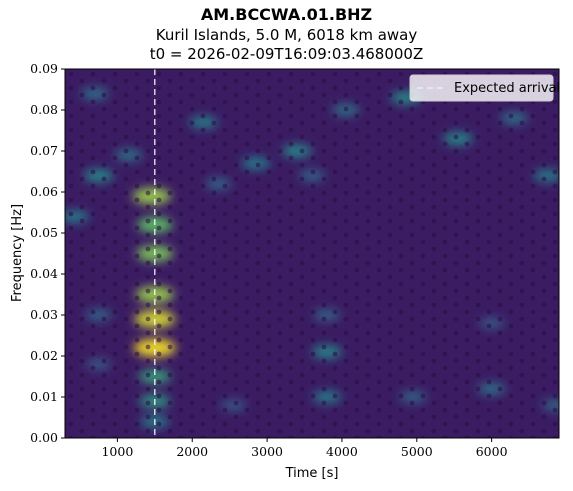  What do you see at coordinates (117, 451) in the screenshot?
I see `x-tick-label: 1000` at bounding box center [117, 451].